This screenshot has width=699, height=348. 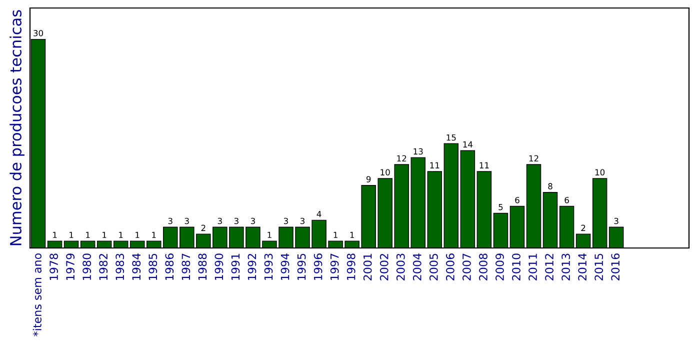 What do you see at coordinates (39, 33) in the screenshot?
I see `data-label: 30` at bounding box center [39, 33].